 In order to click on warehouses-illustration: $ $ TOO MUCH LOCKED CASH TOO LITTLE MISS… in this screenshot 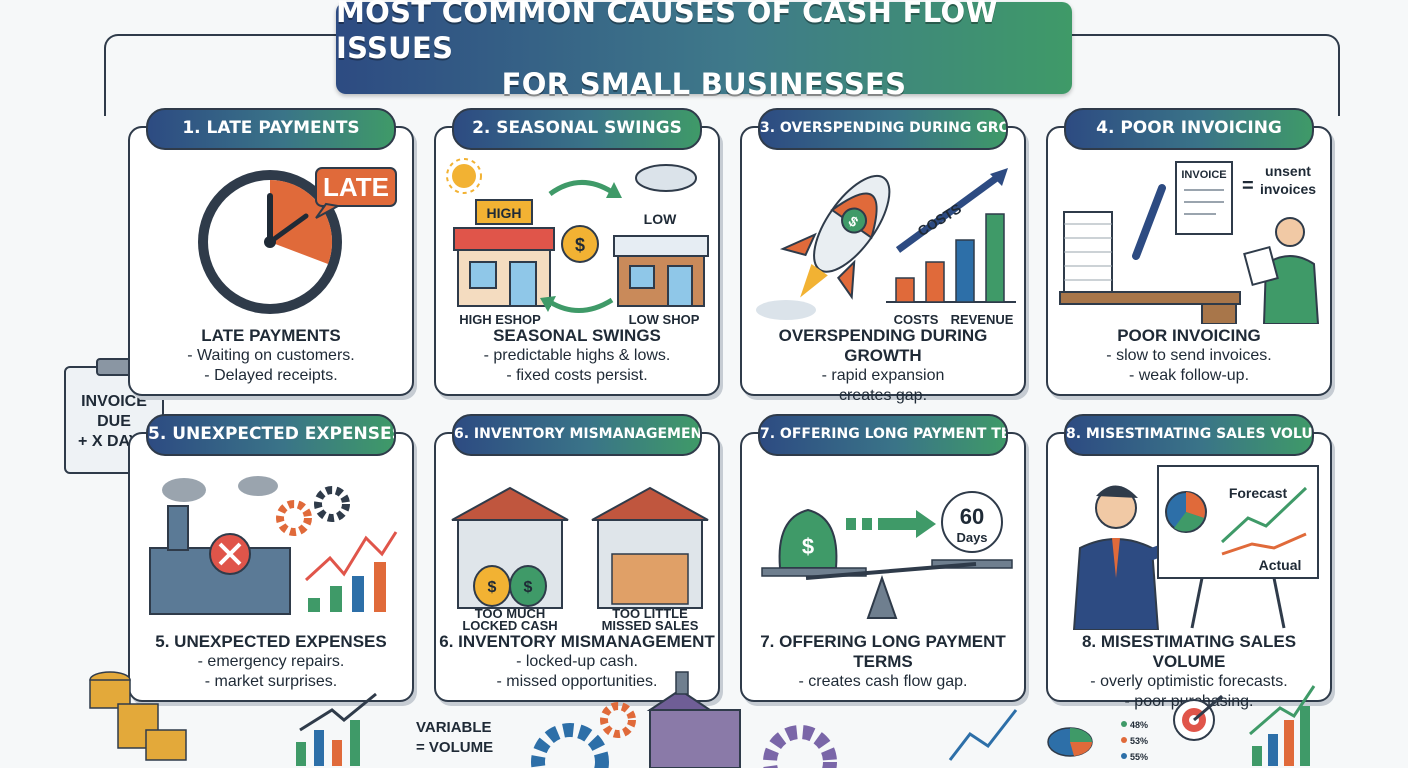, I will do `click(580, 558)`.